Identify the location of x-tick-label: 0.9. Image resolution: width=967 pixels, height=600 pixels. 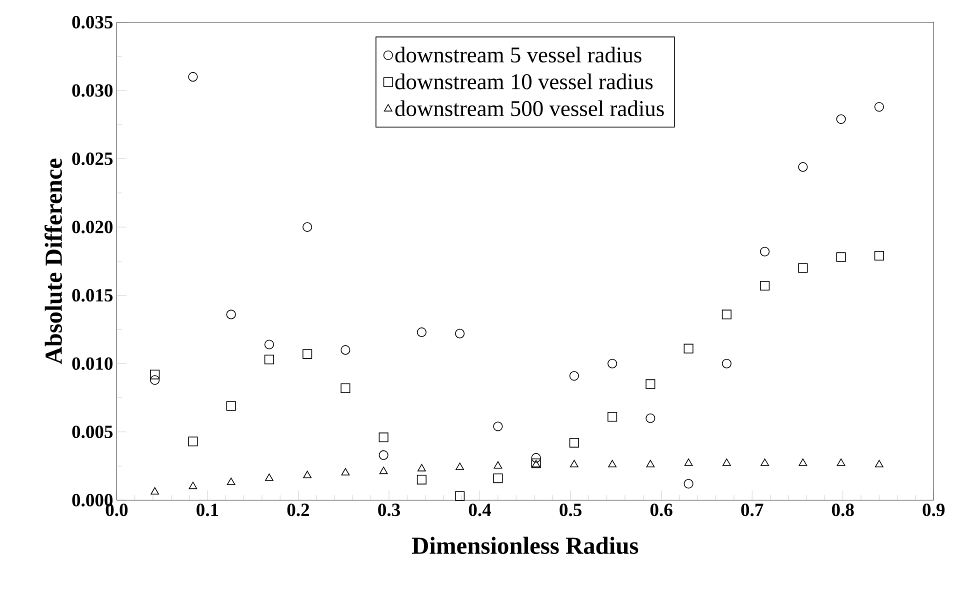
(933, 510).